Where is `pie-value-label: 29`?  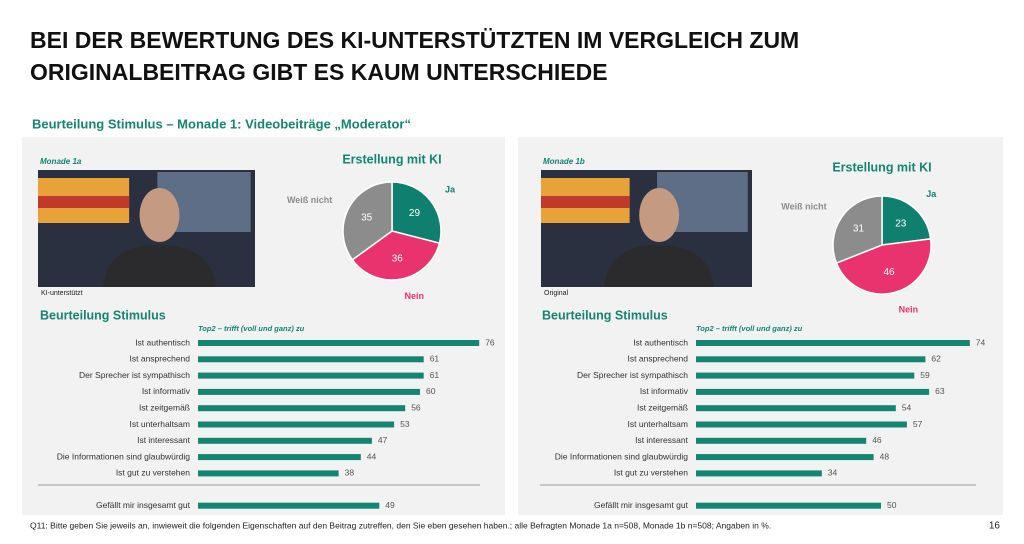 pie-value-label: 29 is located at coordinates (415, 213).